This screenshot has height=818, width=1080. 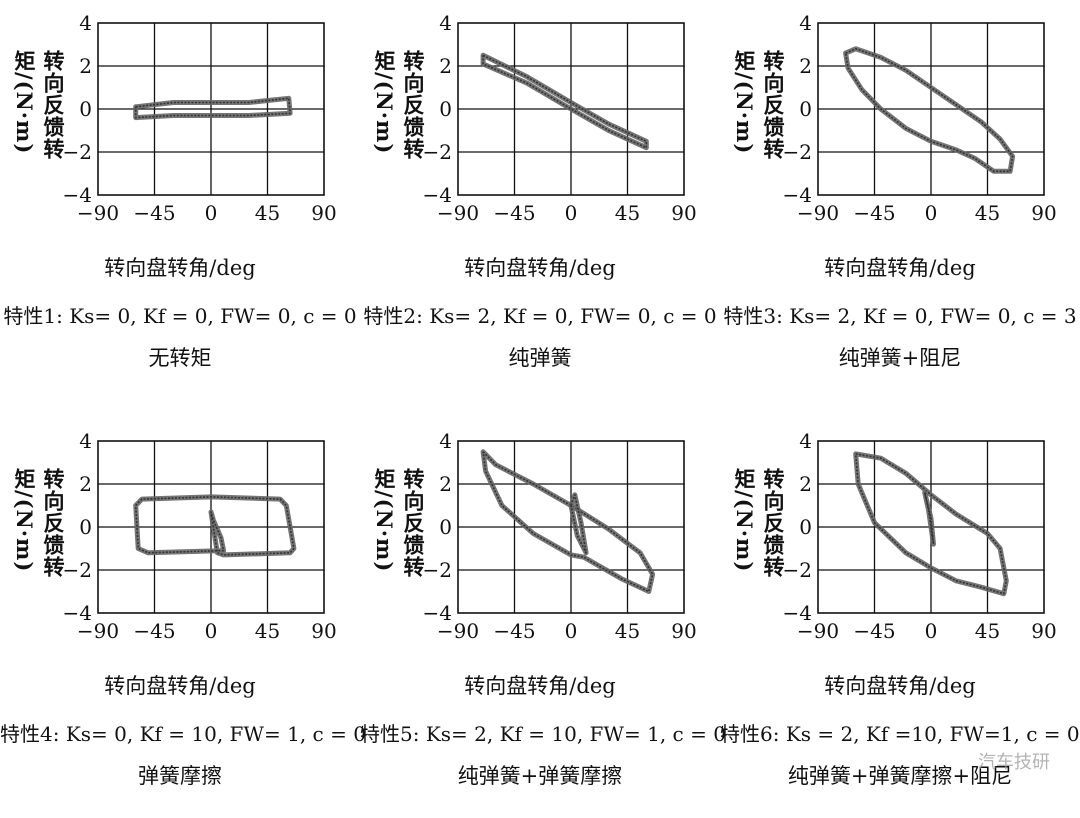 I want to click on chart-subtitle: 纯弹簧, so click(x=540, y=358).